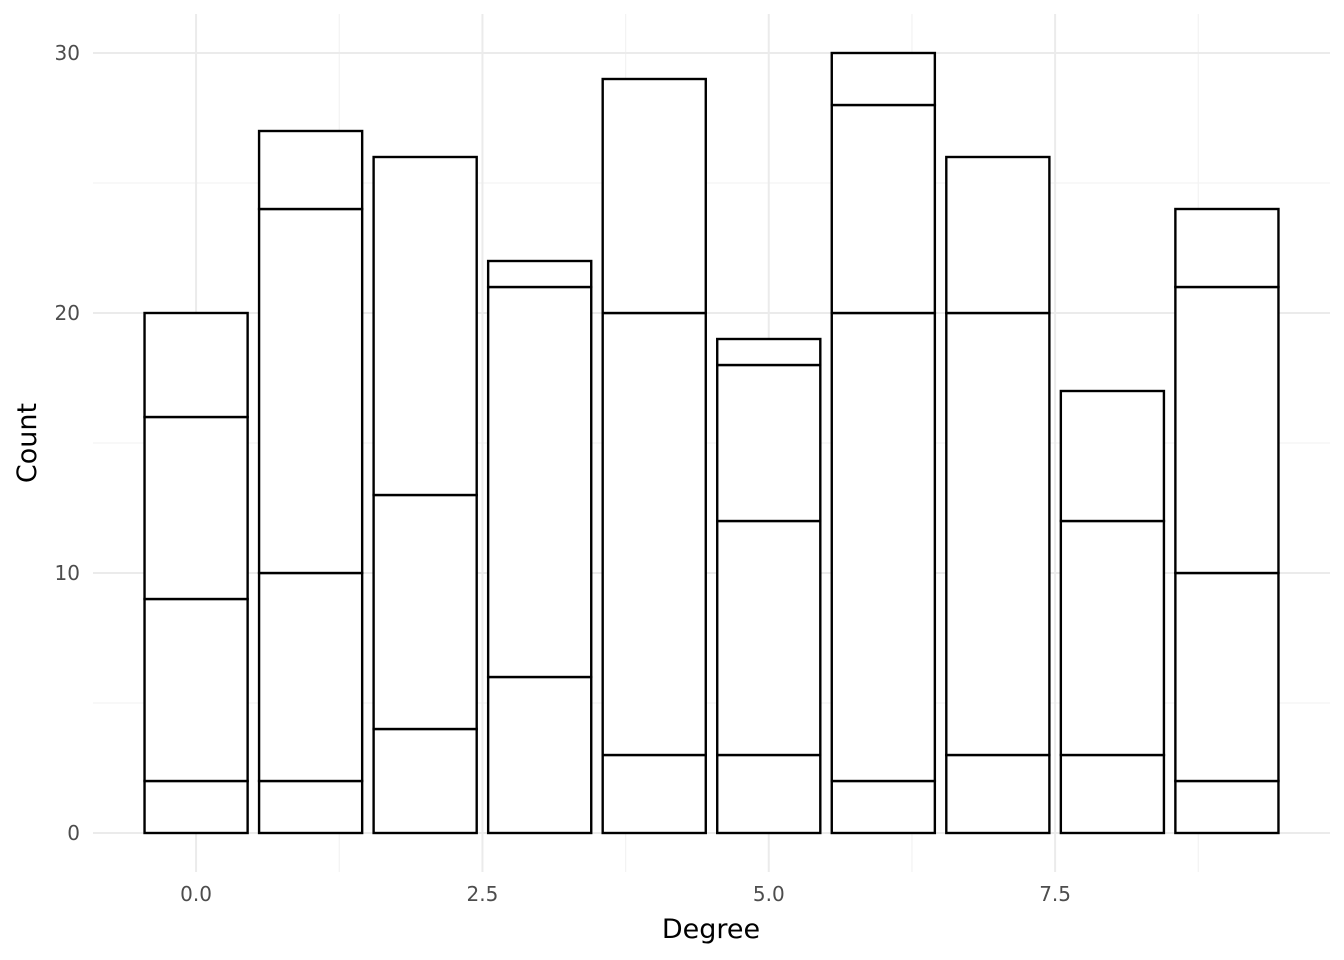 The image size is (1344, 960). Describe the element at coordinates (67, 53) in the screenshot. I see `y-tick-label: 30` at that location.